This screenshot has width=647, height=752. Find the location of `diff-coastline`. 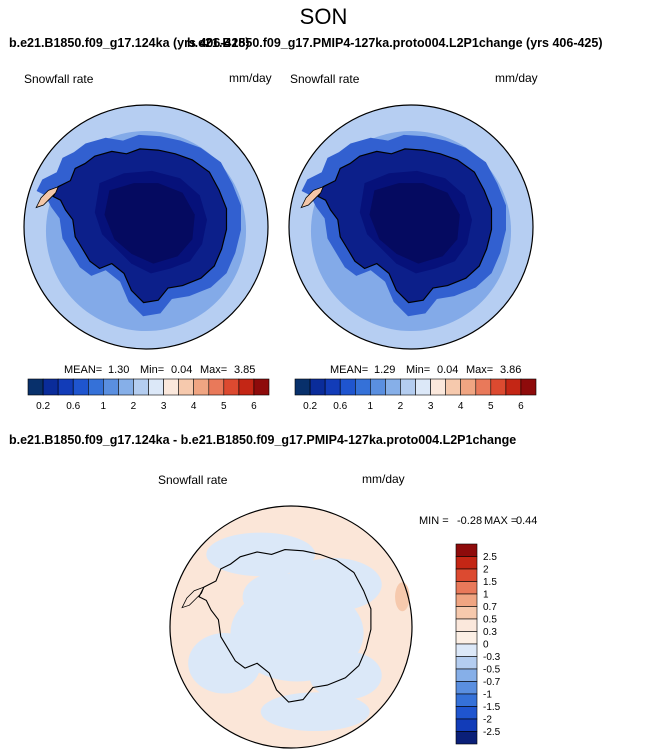

diff-coastline is located at coordinates (285, 626).